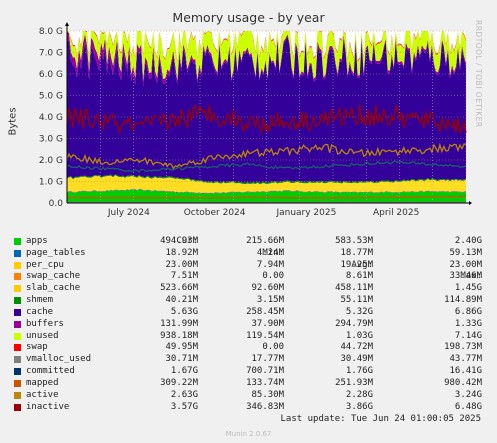  What do you see at coordinates (215, 213) in the screenshot?
I see `x-tick-label: October 2024` at bounding box center [215, 213].